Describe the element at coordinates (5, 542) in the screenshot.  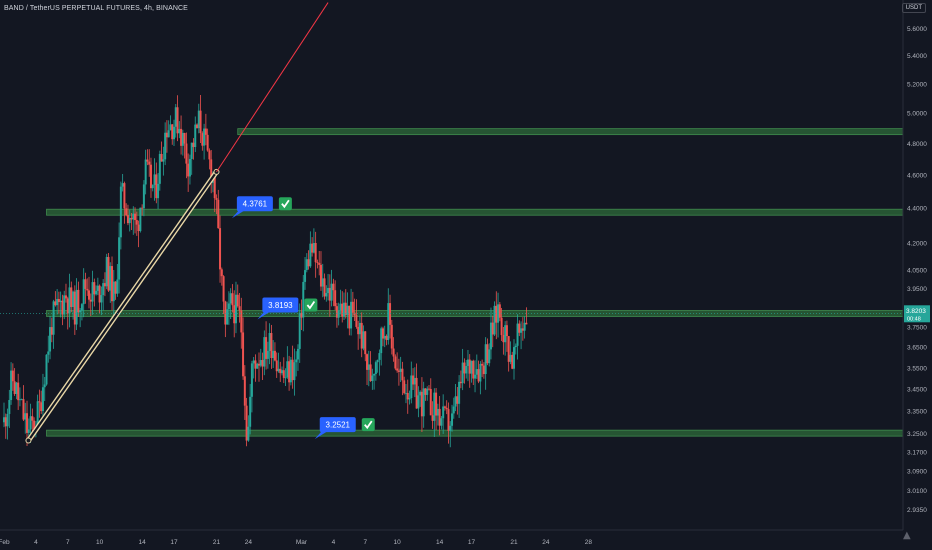
I see `time-axis-label: Feb` at that location.